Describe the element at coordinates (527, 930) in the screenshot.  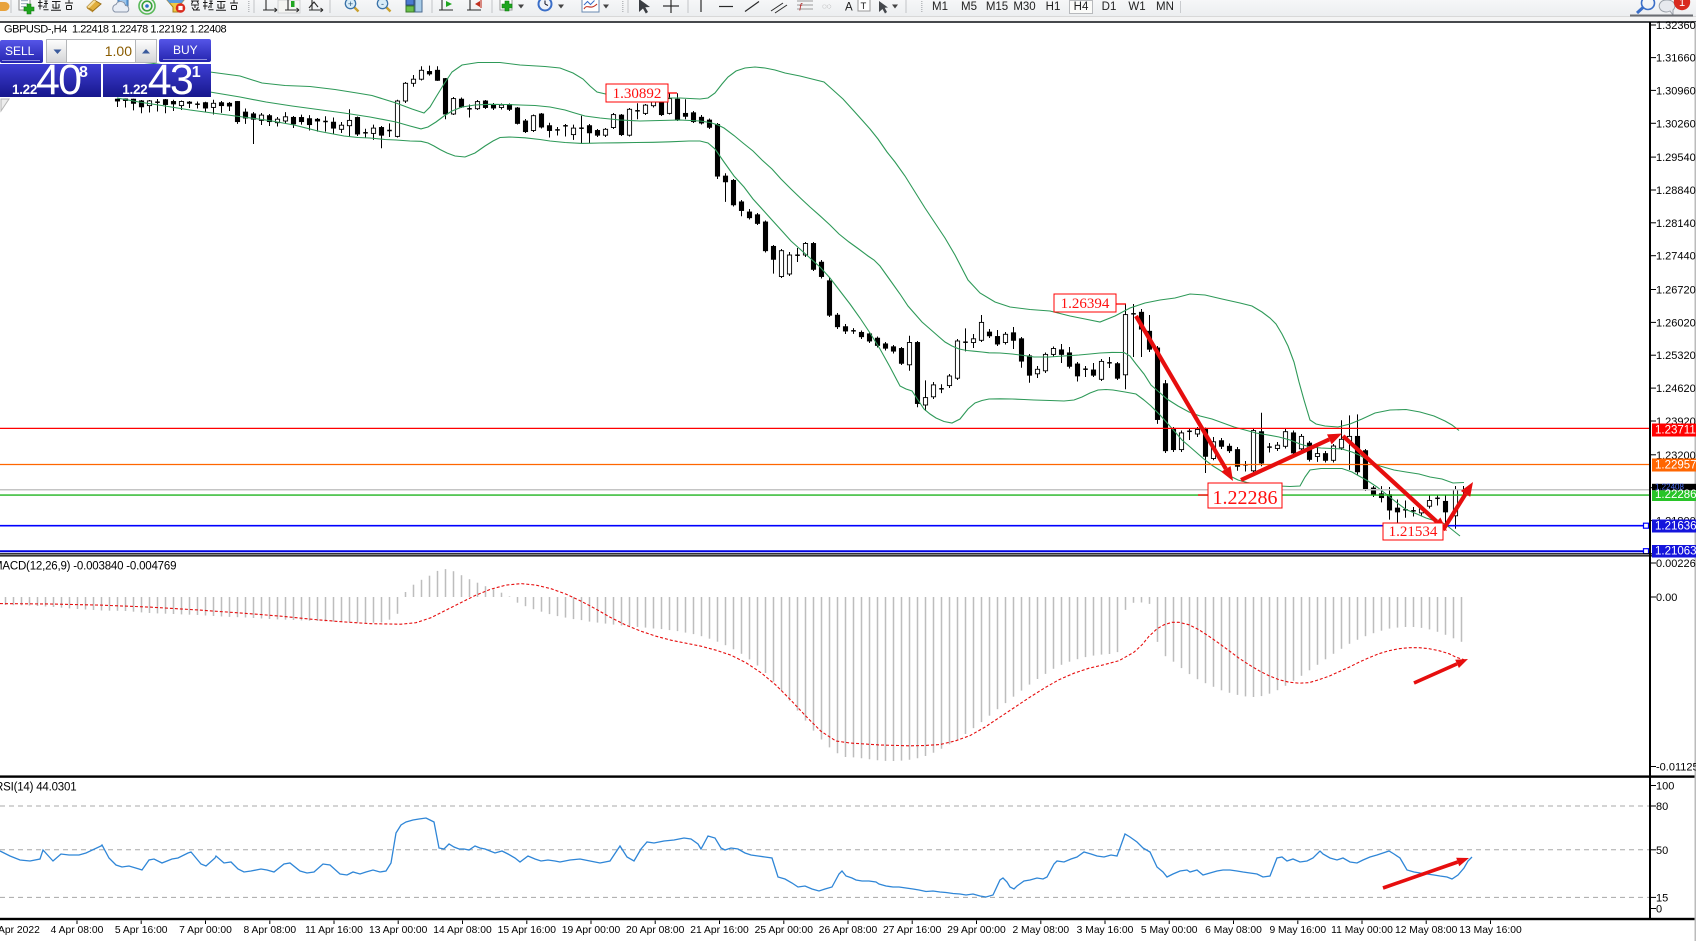
I see `svg-text: 15 Apr 16:00` at that location.